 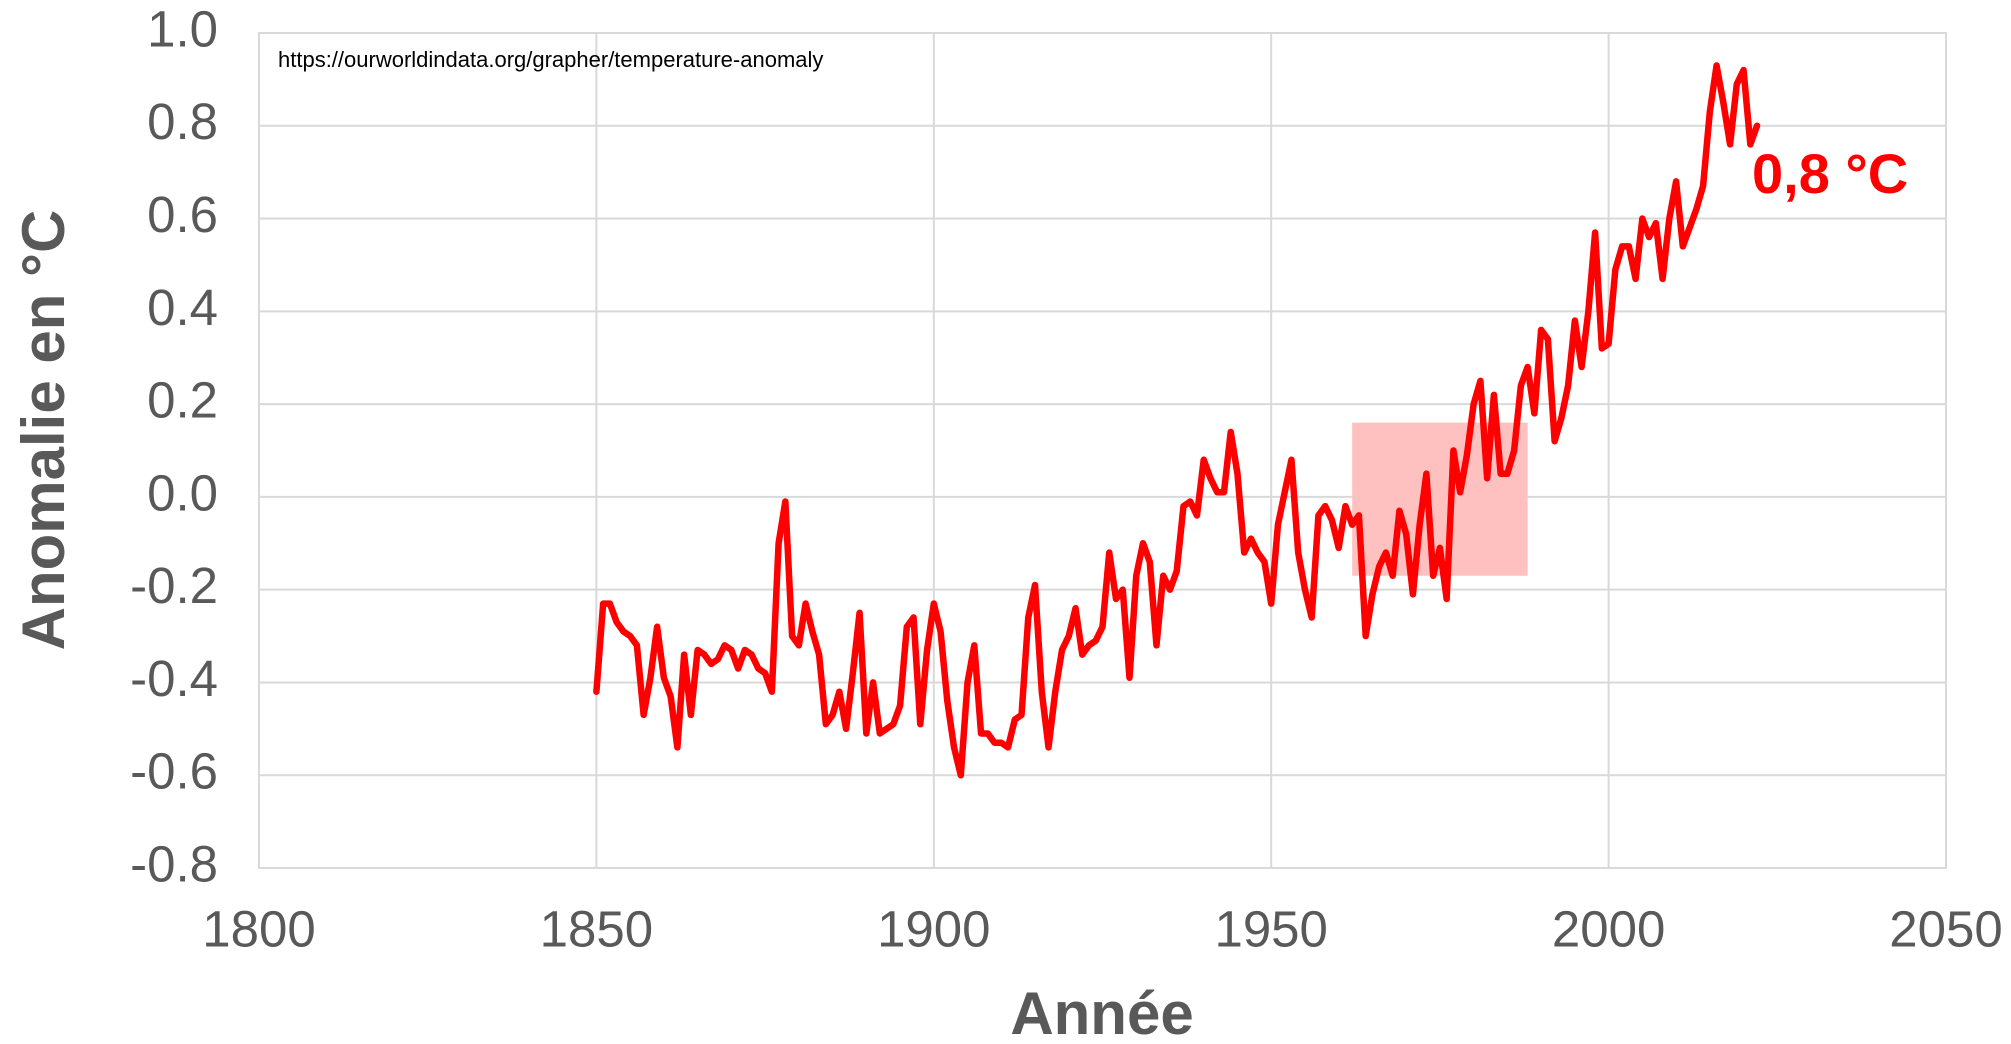 What do you see at coordinates (174, 771) in the screenshot?
I see `y-tick-label: -0.6` at bounding box center [174, 771].